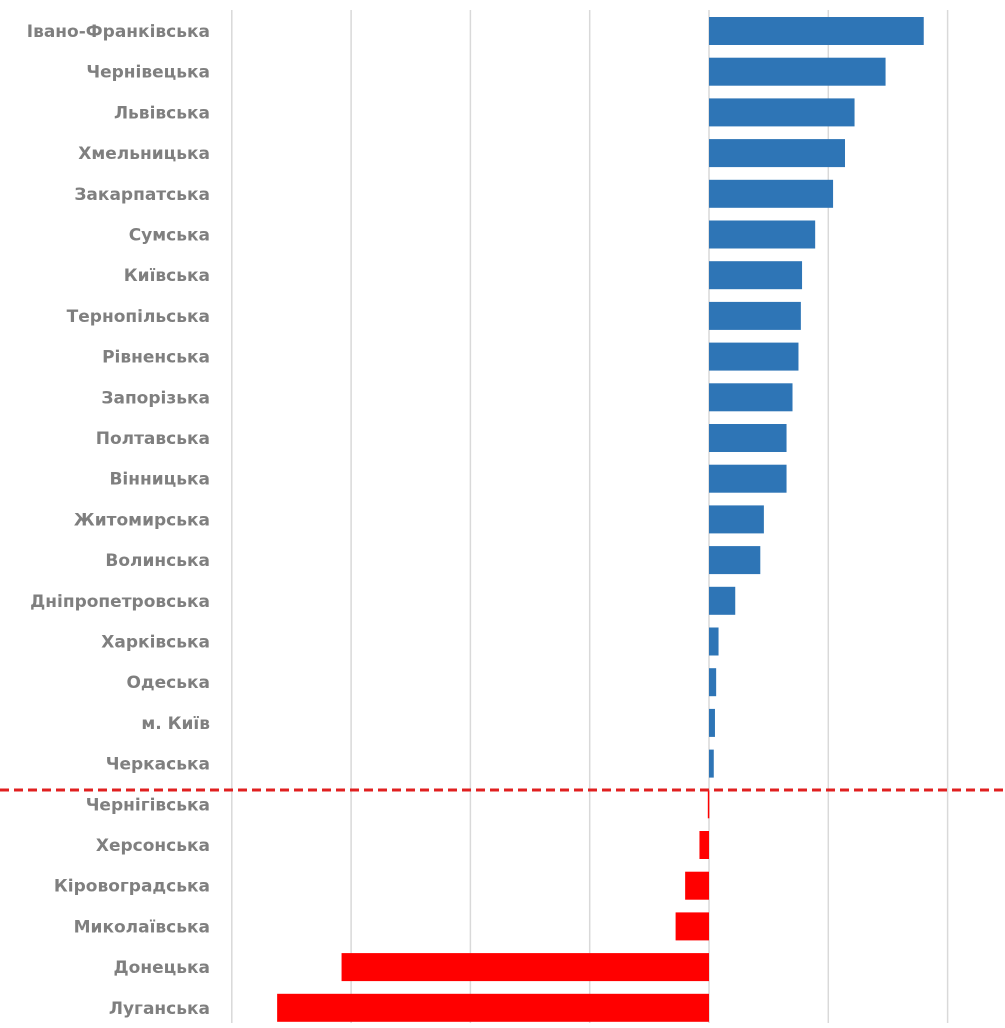  I want to click on category-label: Київська, so click(167, 276).